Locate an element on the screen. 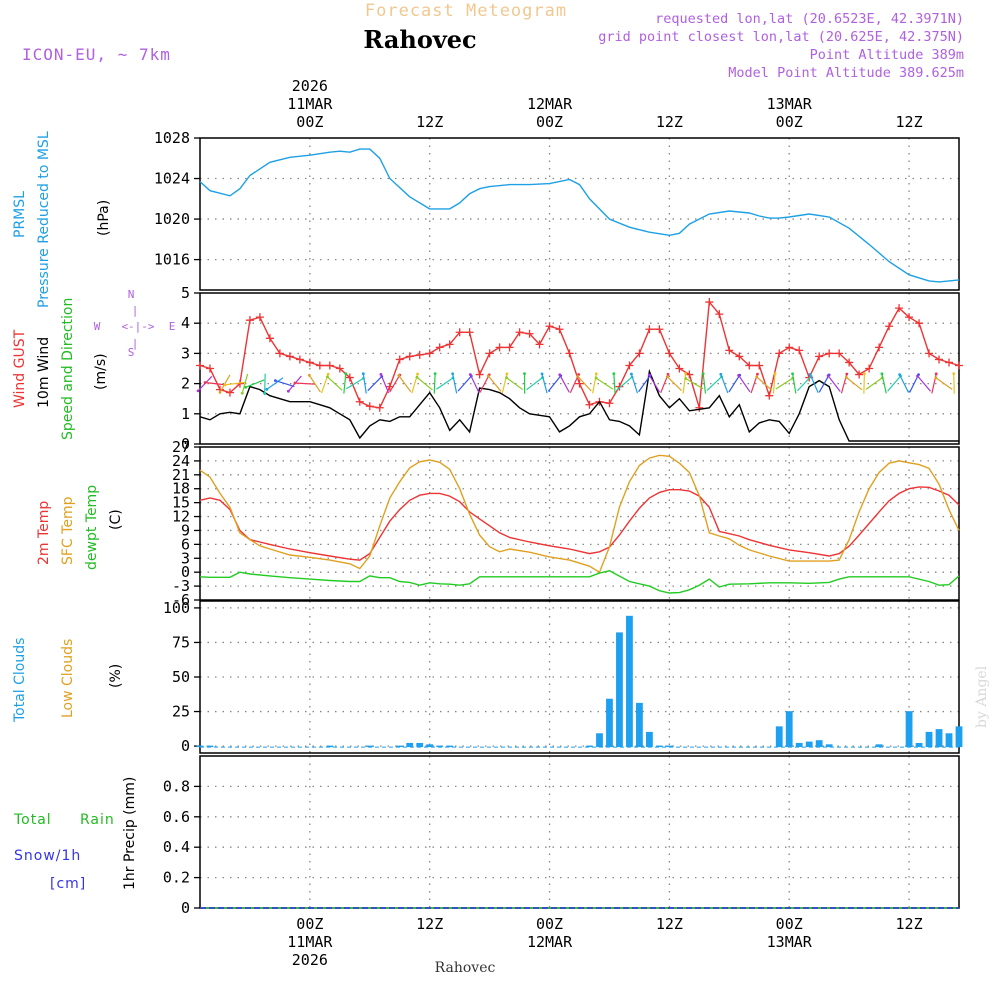 The height and width of the screenshot is (1000, 1000). y-tick-label: 1020 is located at coordinates (172, 219).